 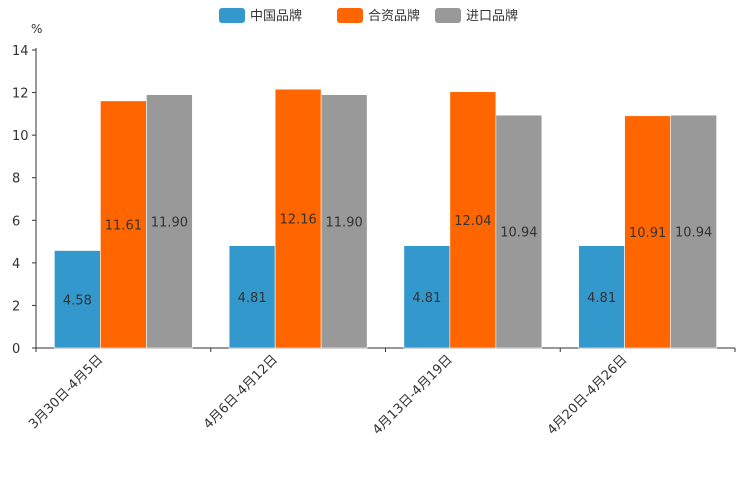 I want to click on y-tick-label: 6, so click(x=16, y=221).